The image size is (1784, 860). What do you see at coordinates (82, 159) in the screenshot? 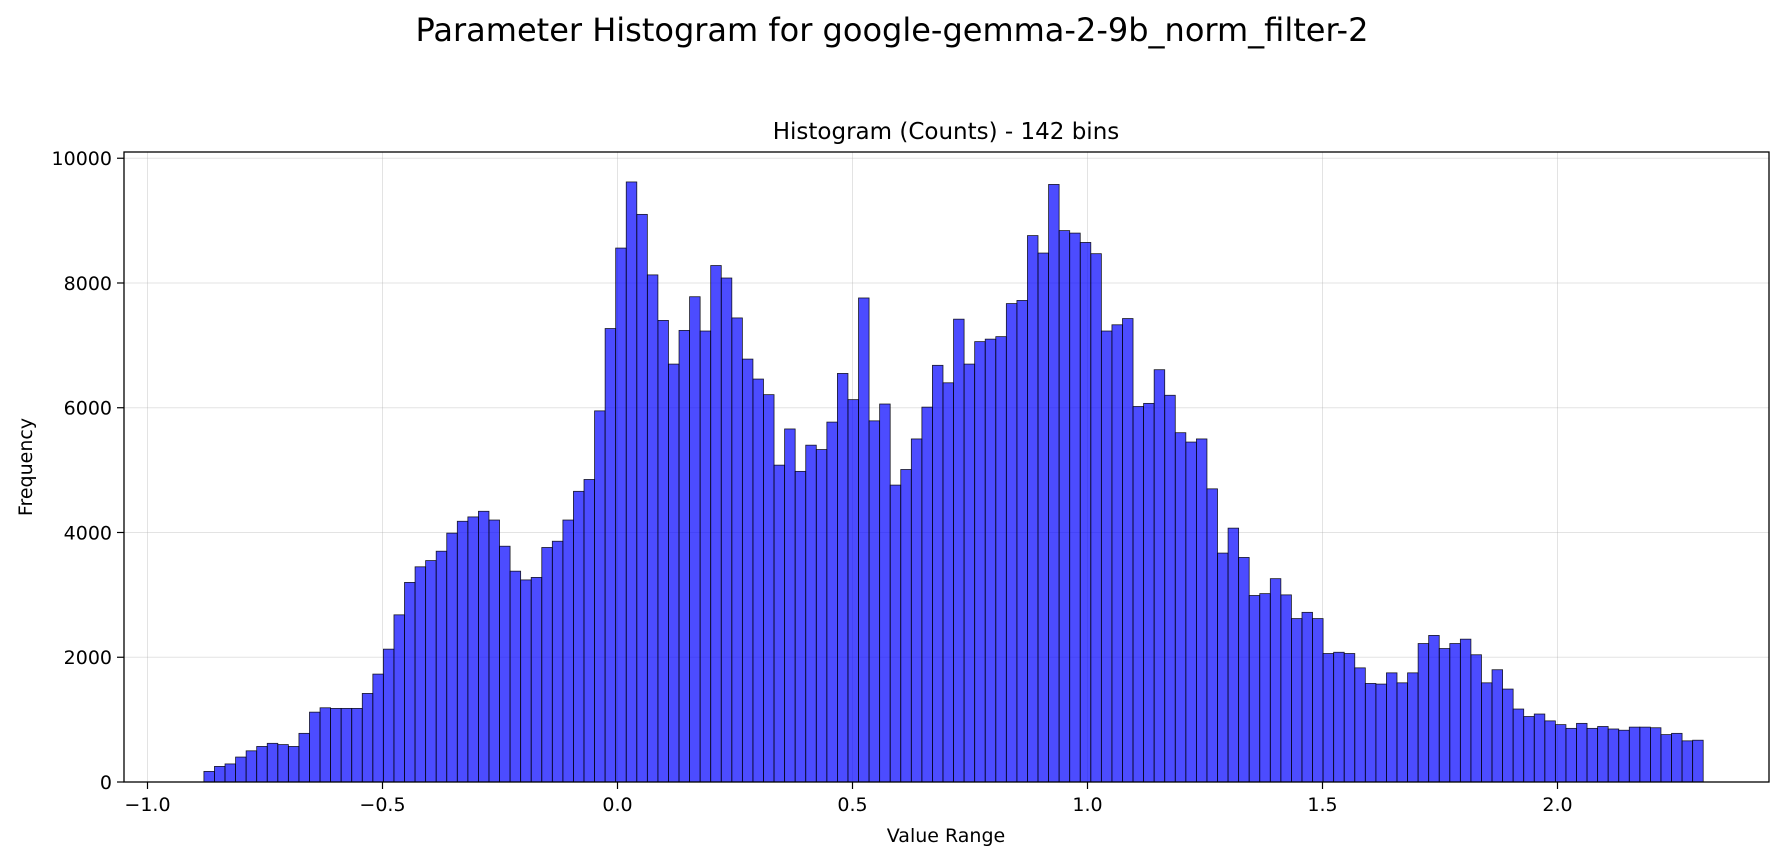
I see `y-tick-label: 10000` at bounding box center [82, 159].